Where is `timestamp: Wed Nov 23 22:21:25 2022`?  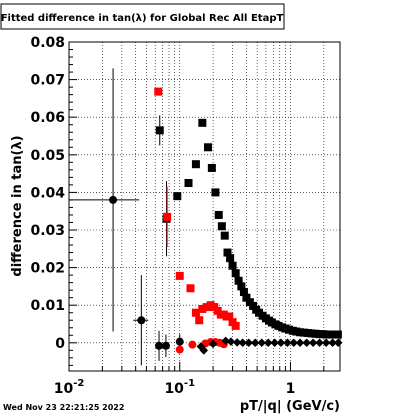
timestamp: Wed Nov 23 22:21:25 2022 is located at coordinates (63, 407).